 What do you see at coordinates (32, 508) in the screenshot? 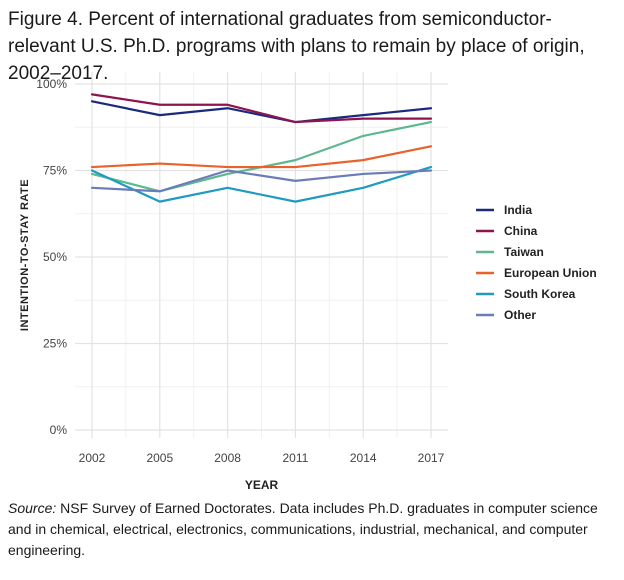
I see `source-label: Source:` at bounding box center [32, 508].